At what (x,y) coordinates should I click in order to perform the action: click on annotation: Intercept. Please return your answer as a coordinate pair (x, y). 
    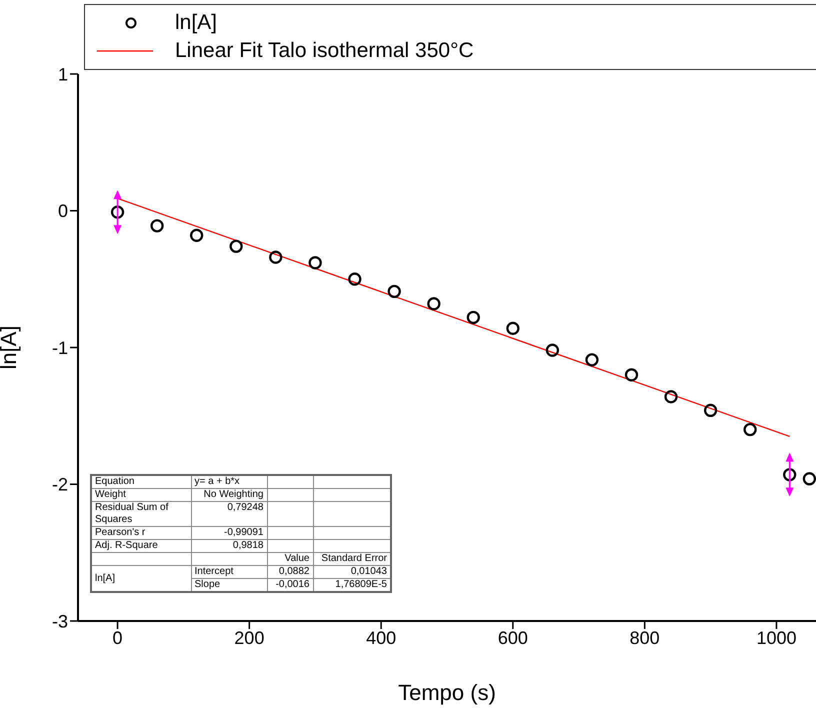
    Looking at the image, I should click on (229, 572).